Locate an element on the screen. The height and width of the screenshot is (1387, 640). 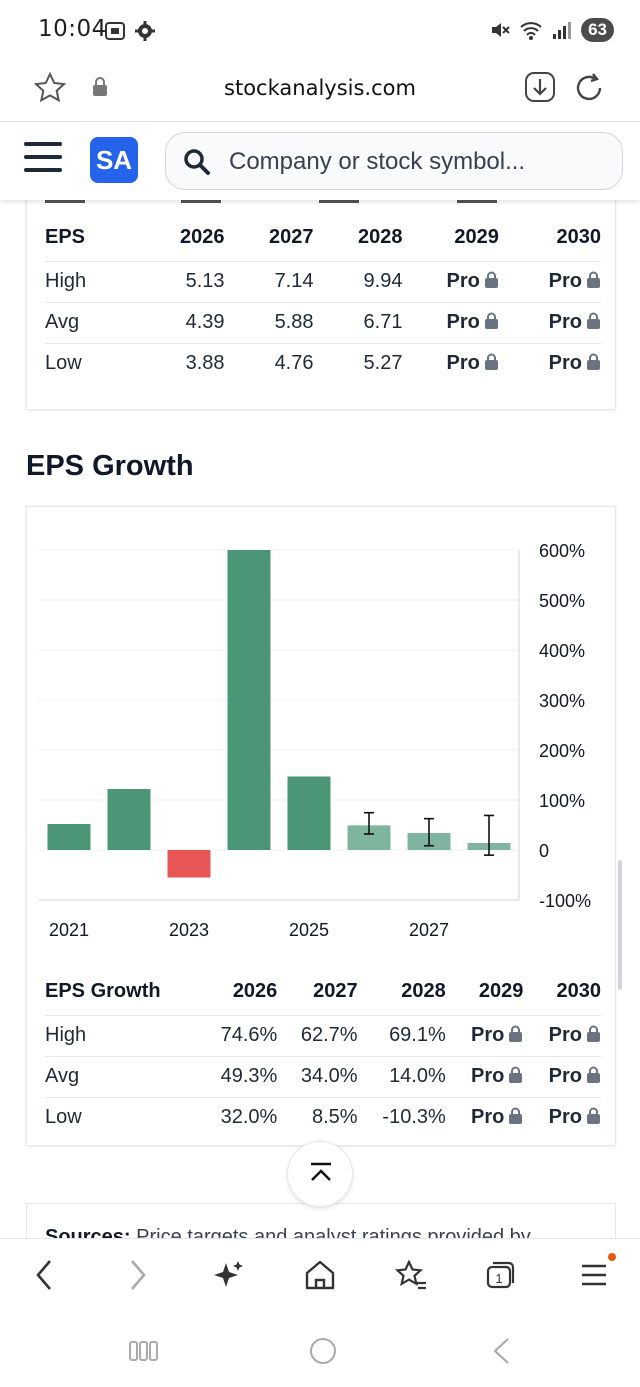
year-header: 2026 is located at coordinates (255, 991).